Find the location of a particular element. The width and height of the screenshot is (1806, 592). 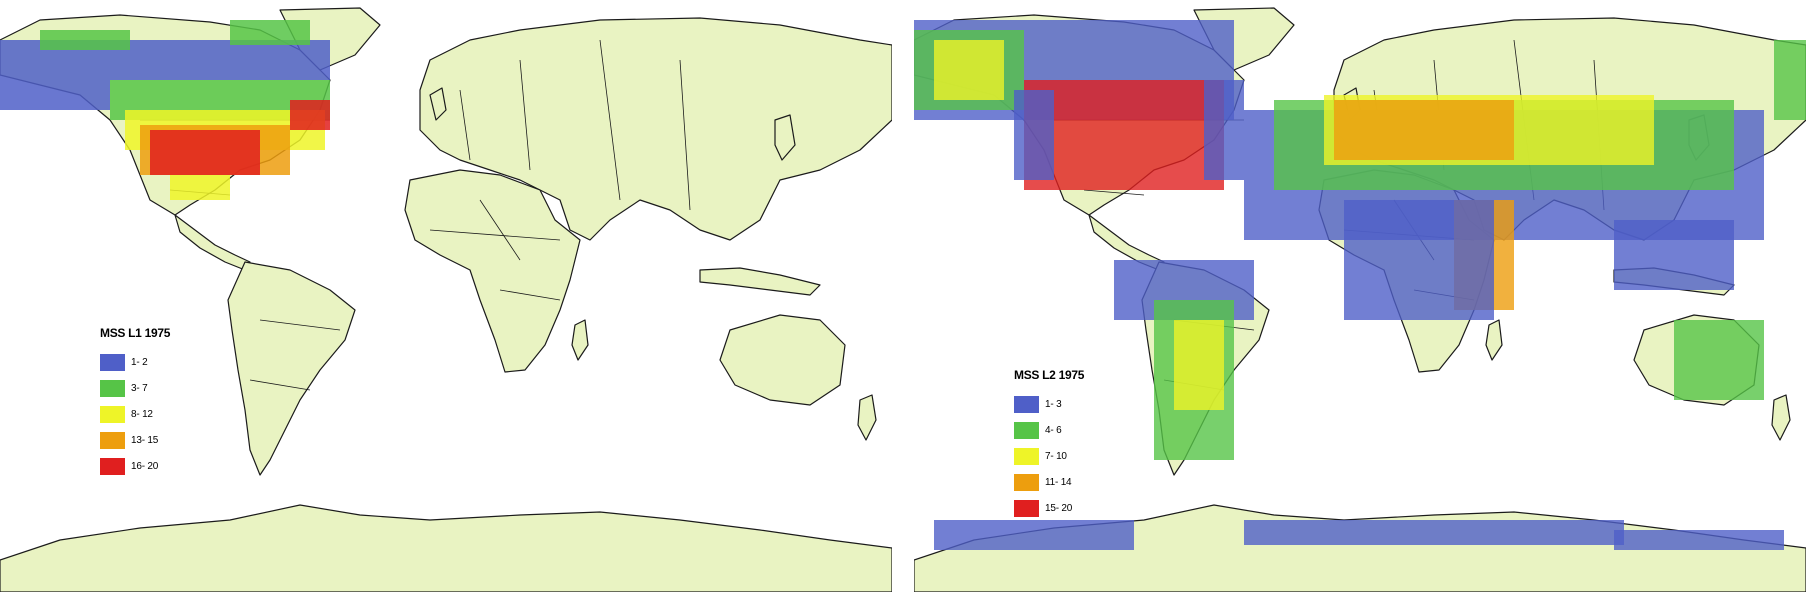

legend-label: 1- 2 is located at coordinates (139, 362).